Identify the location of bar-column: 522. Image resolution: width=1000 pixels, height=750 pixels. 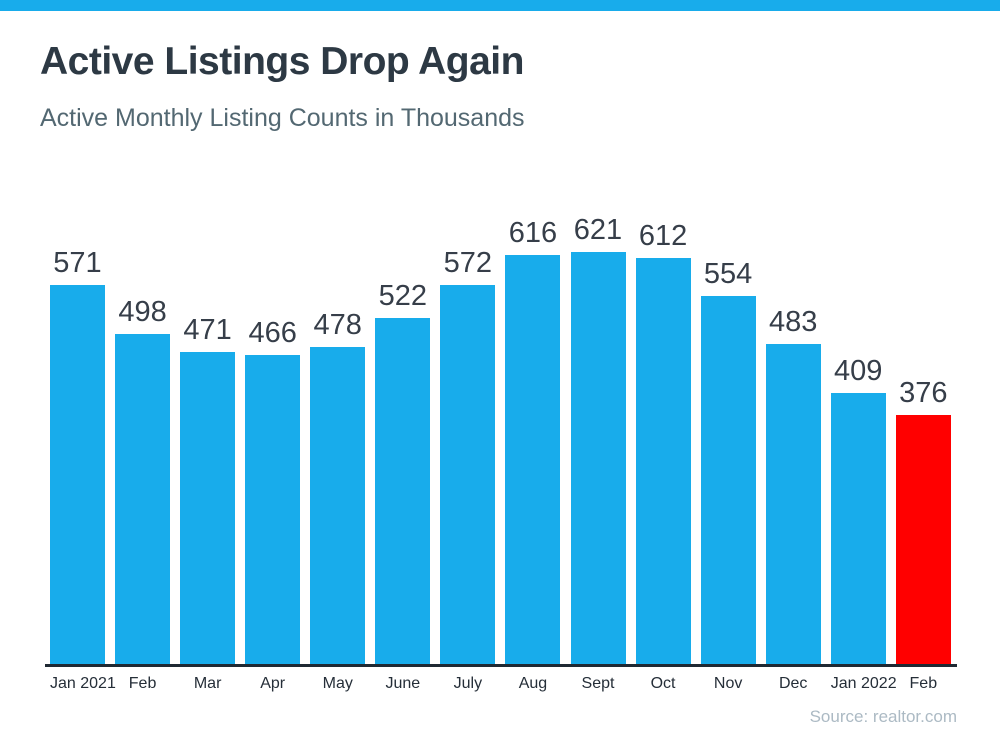
(403, 472).